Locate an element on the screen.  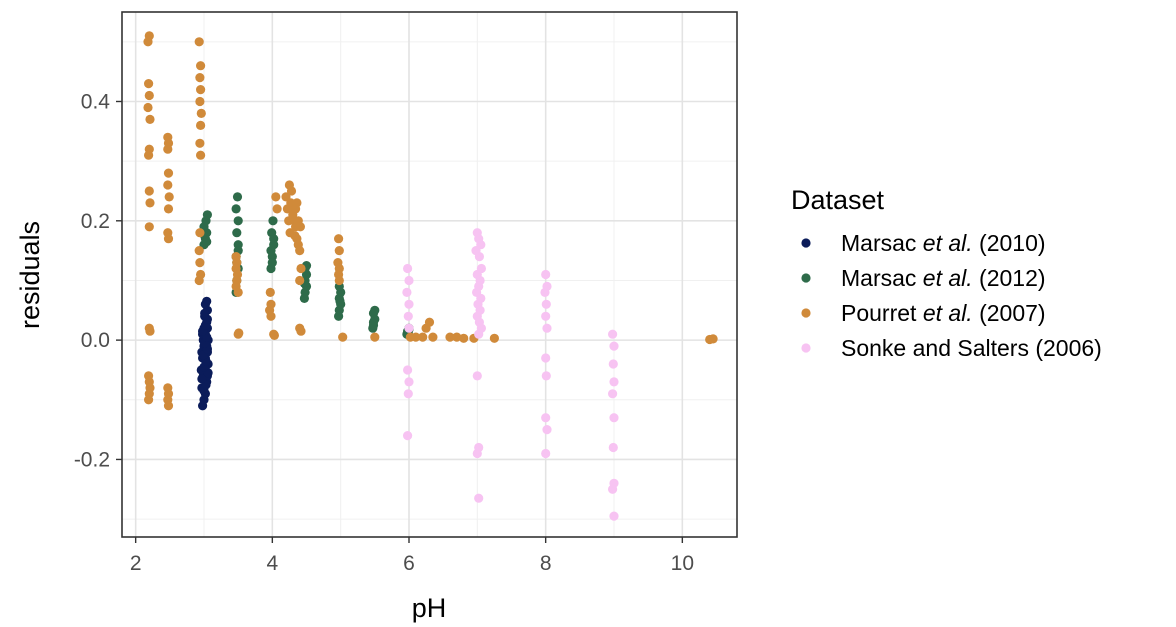
x-axis-ticks: 2 4 6 8 10 is located at coordinates (412, 556).